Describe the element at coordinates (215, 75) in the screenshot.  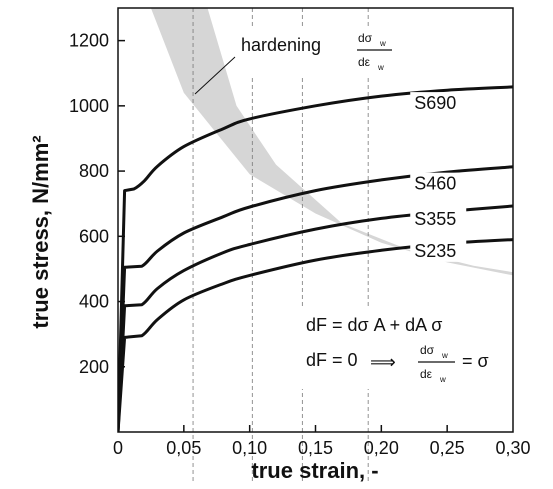
I see `hardening-leader-line` at that location.